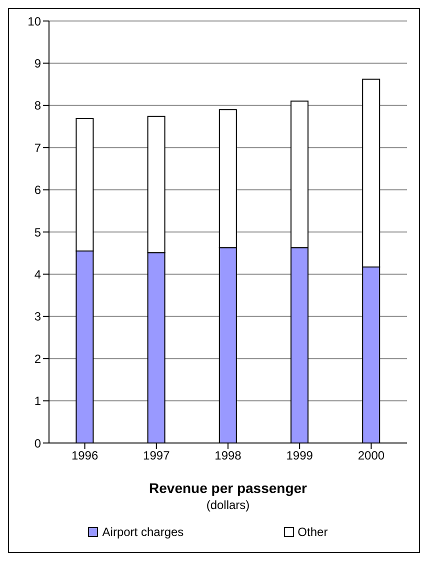 Image resolution: width=428 pixels, height=561 pixels. Describe the element at coordinates (38, 401) in the screenshot. I see `y-tick-label: 1` at that location.